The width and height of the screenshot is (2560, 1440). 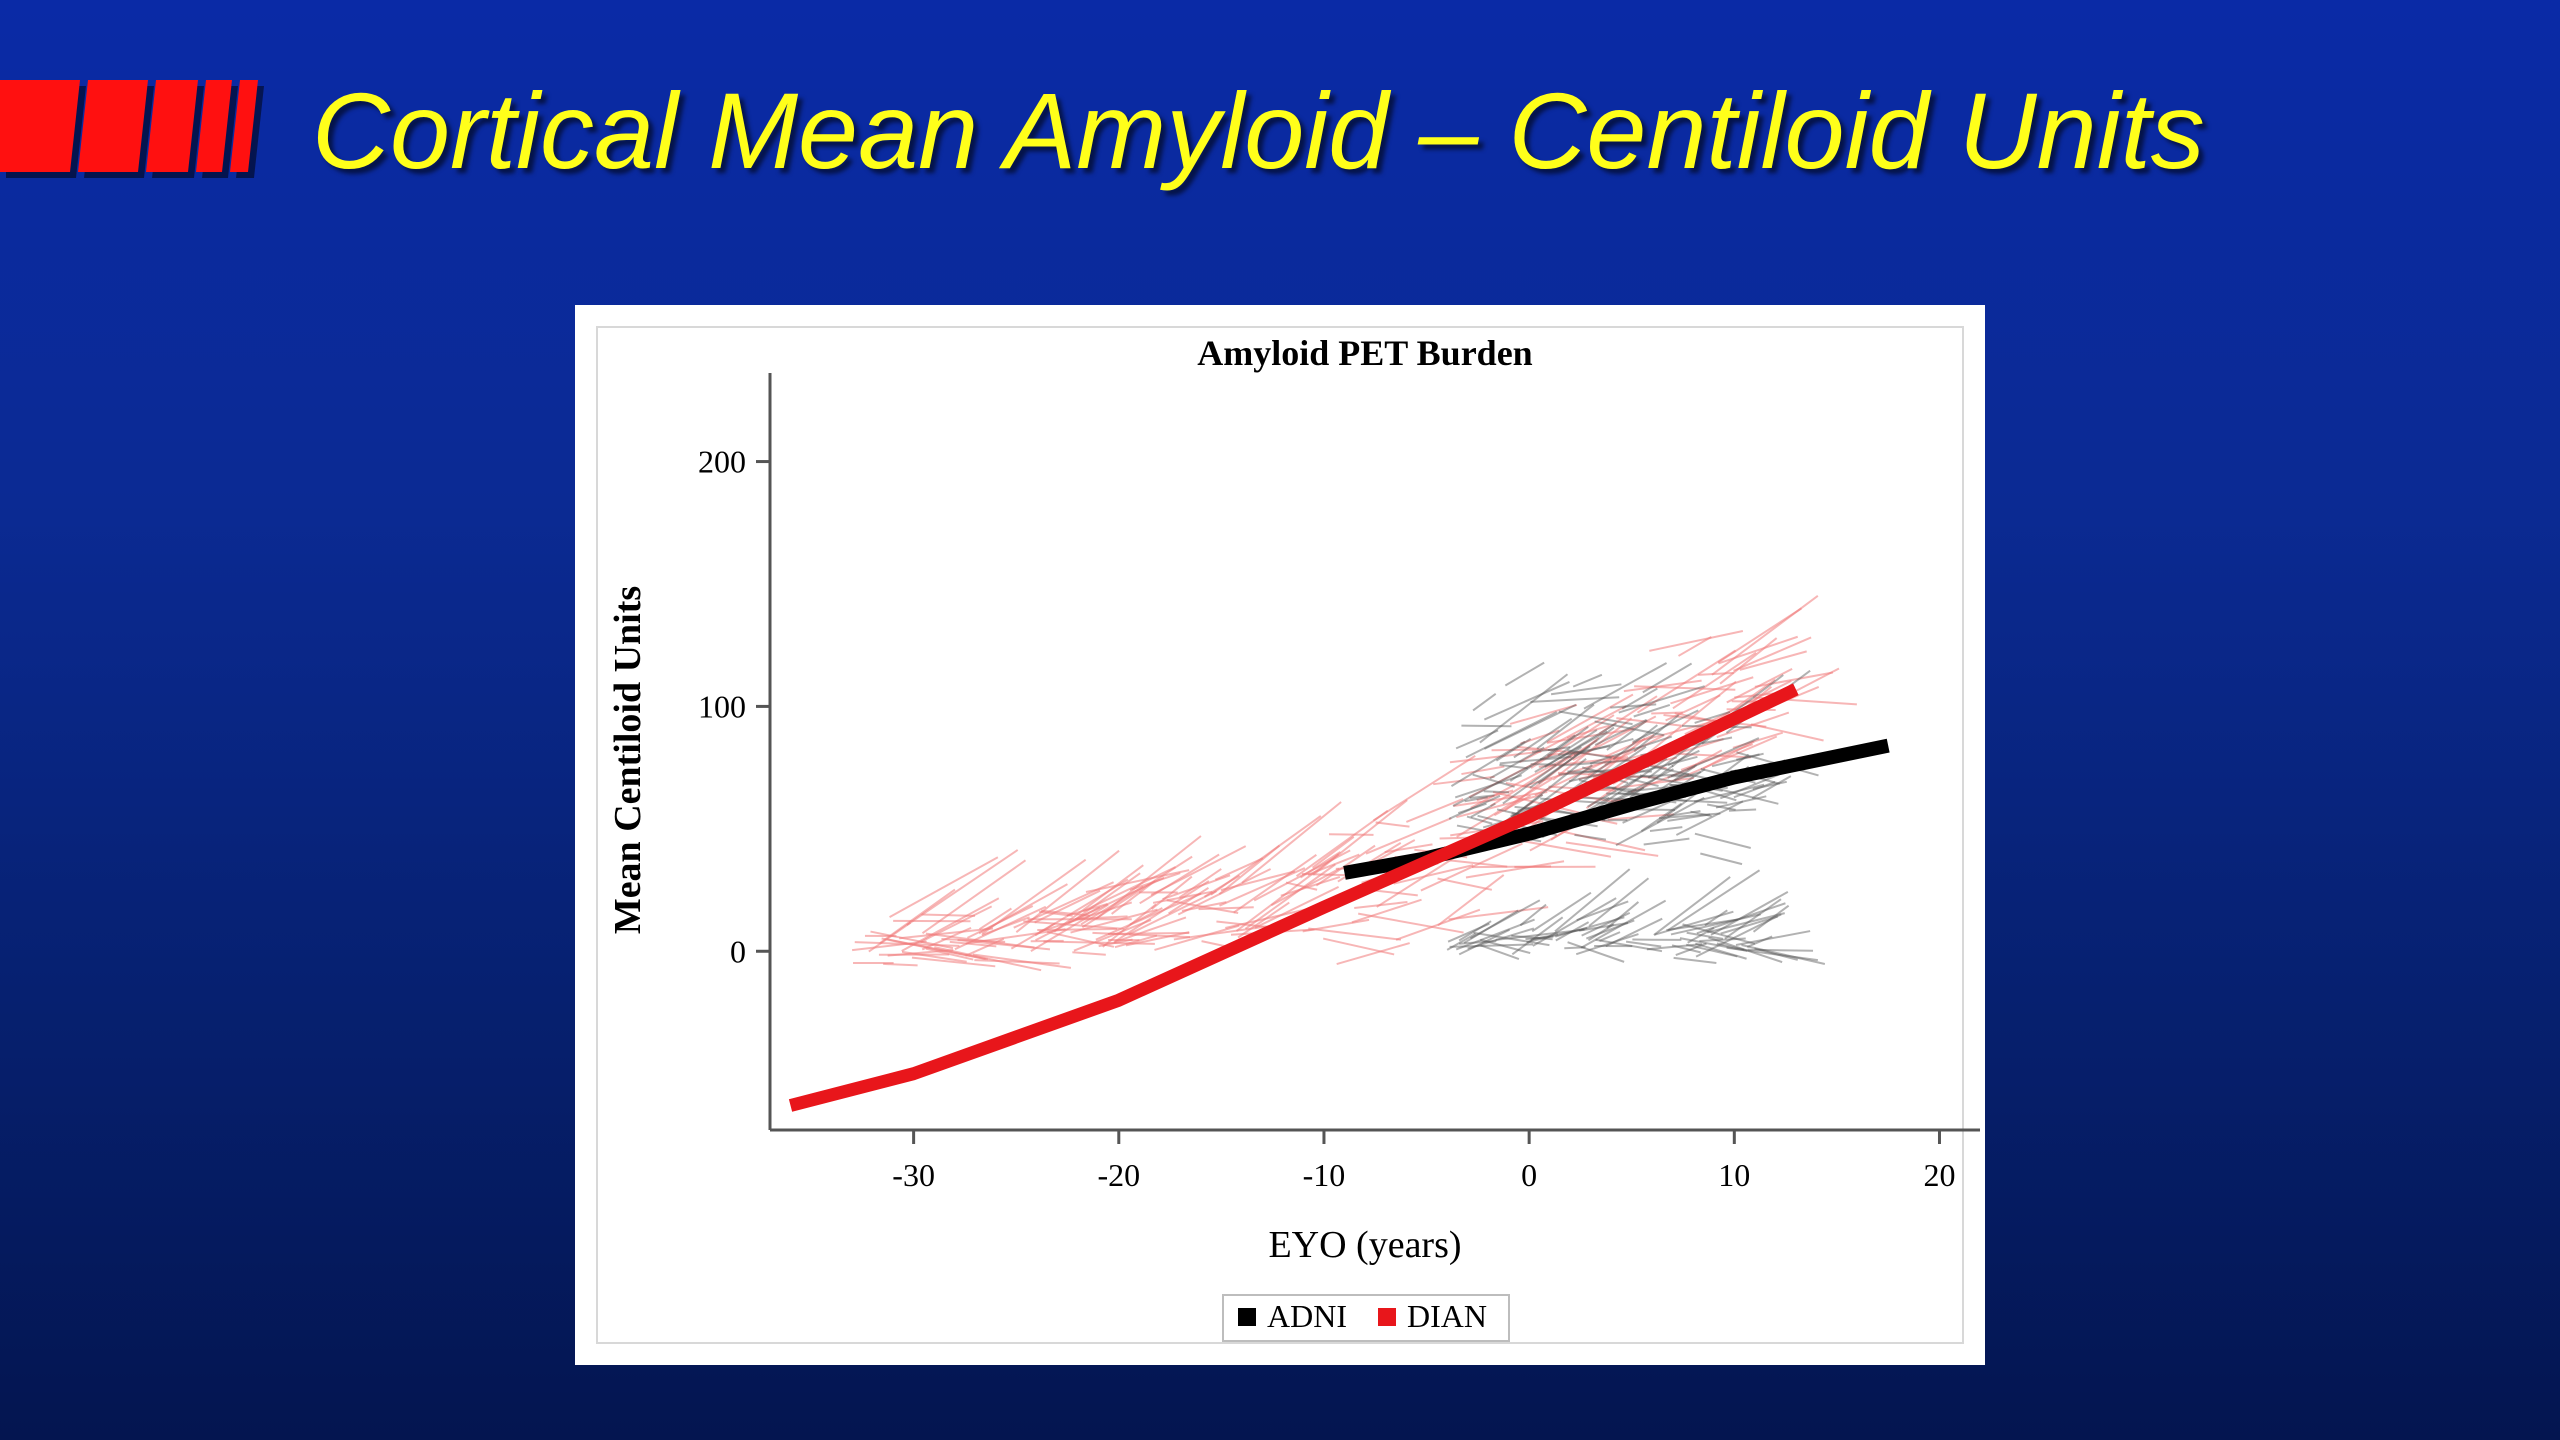 I want to click on series-line-adni, so click(x=1616, y=809).